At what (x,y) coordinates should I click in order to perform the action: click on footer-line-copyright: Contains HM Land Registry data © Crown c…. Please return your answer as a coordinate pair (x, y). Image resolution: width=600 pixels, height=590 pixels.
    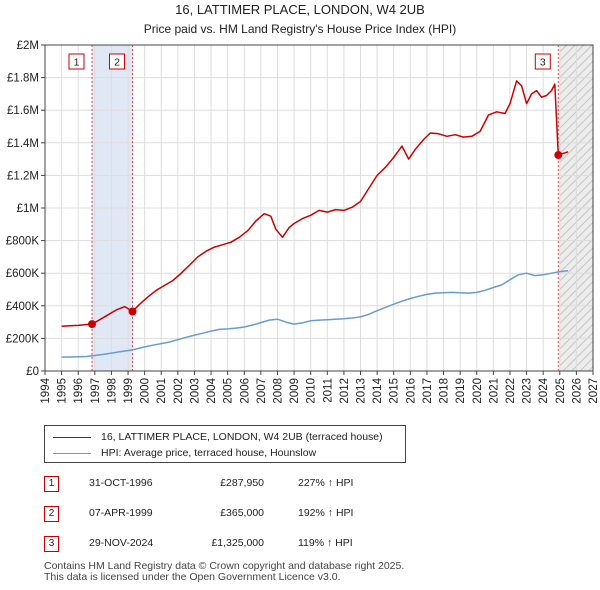
    Looking at the image, I should click on (224, 566).